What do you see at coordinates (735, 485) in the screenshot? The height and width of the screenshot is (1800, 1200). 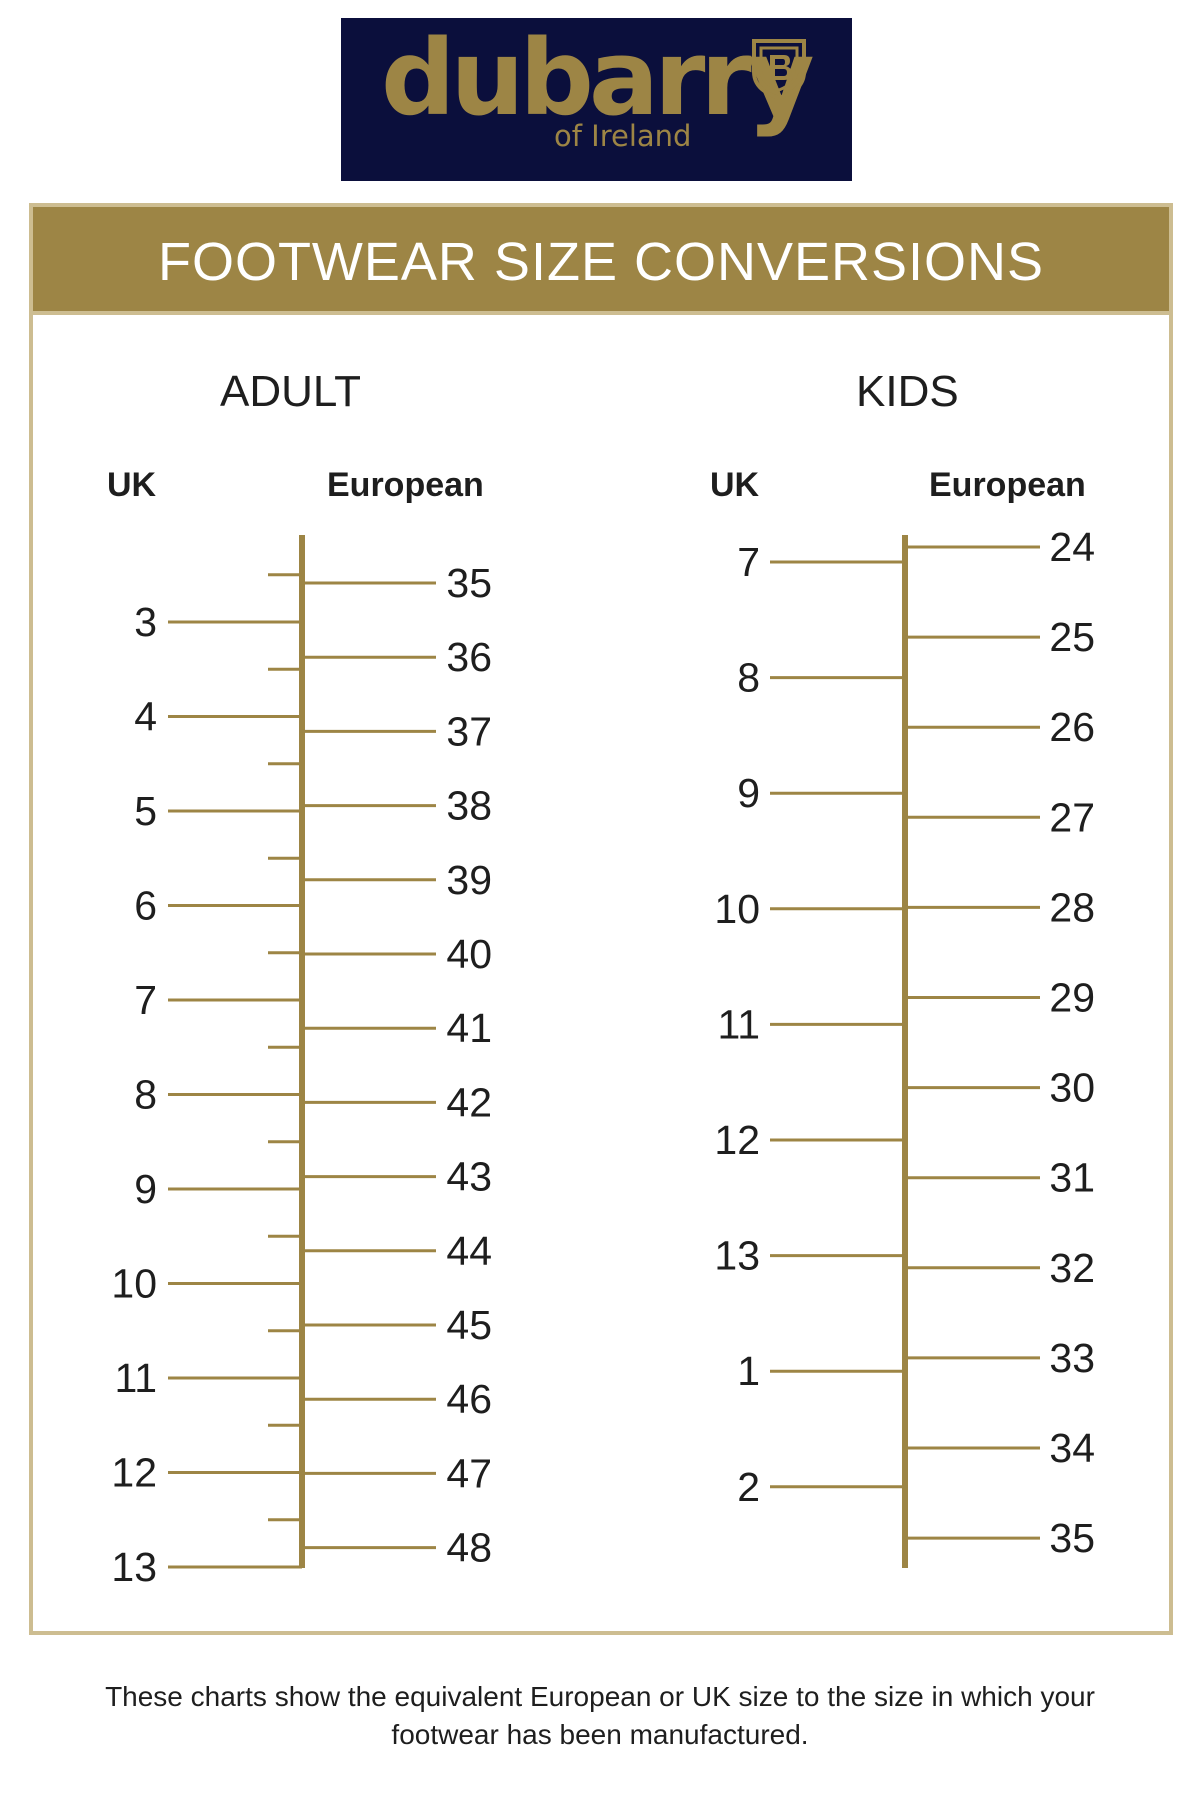 I see `kids-uk-header: UK` at bounding box center [735, 485].